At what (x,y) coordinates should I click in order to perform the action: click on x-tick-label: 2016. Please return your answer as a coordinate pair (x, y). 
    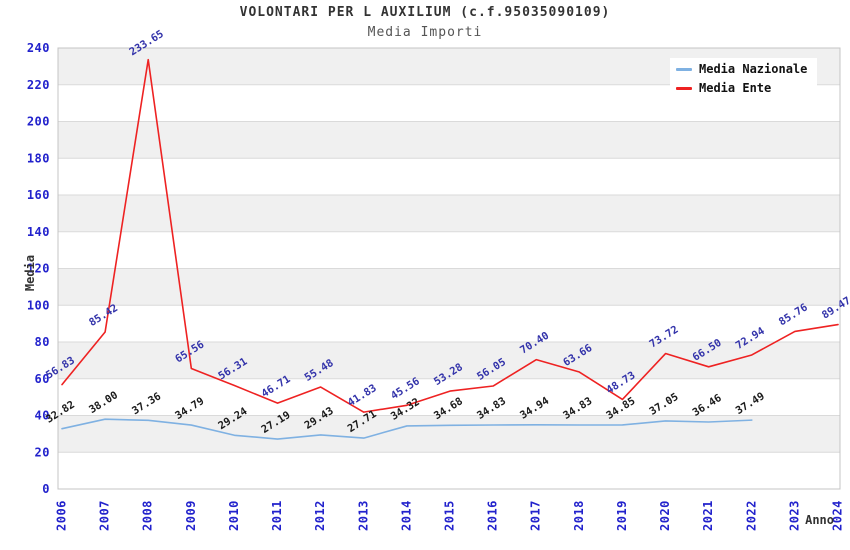
    Looking at the image, I should click on (493, 515).